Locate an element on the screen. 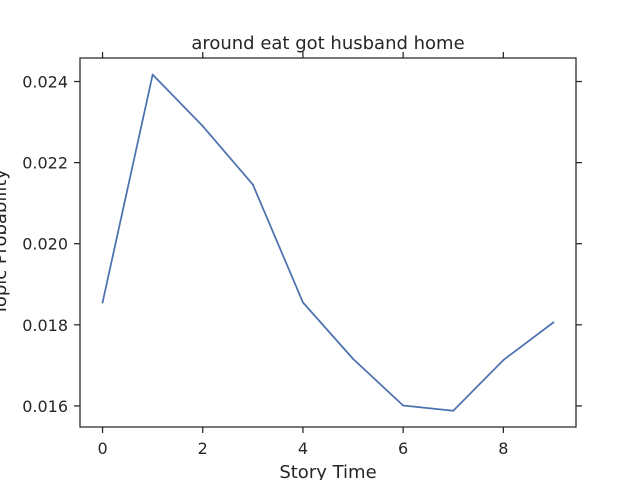 The height and width of the screenshot is (480, 640). x-tick-label: 6 is located at coordinates (403, 448).